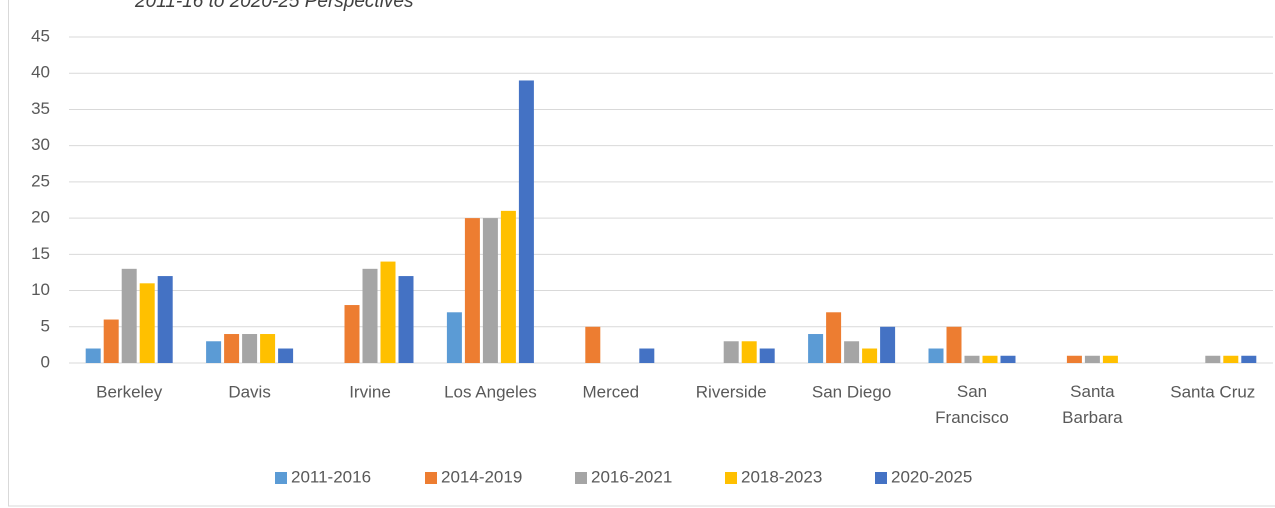  What do you see at coordinates (781, 476) in the screenshot?
I see `legend-label: 2018-2023` at bounding box center [781, 476].